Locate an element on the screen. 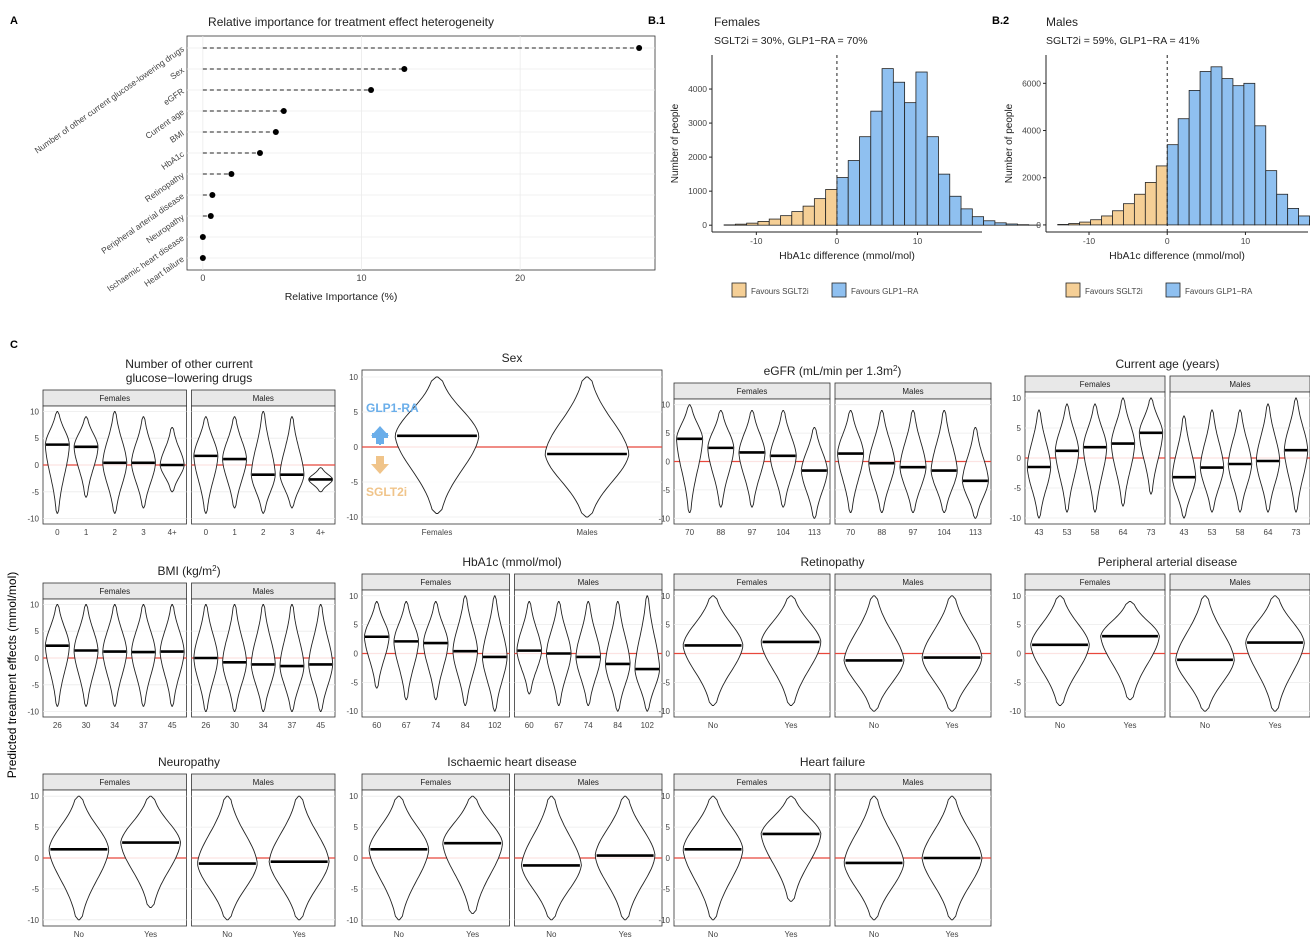  importance-category-label: BMI is located at coordinates (177, 136).